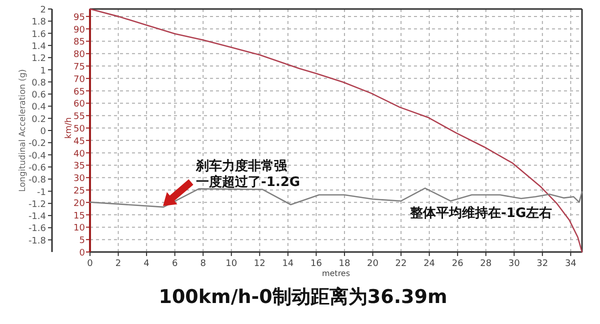  Describe the element at coordinates (80, 79) in the screenshot. I see `y2-tick-label: 70` at that location.